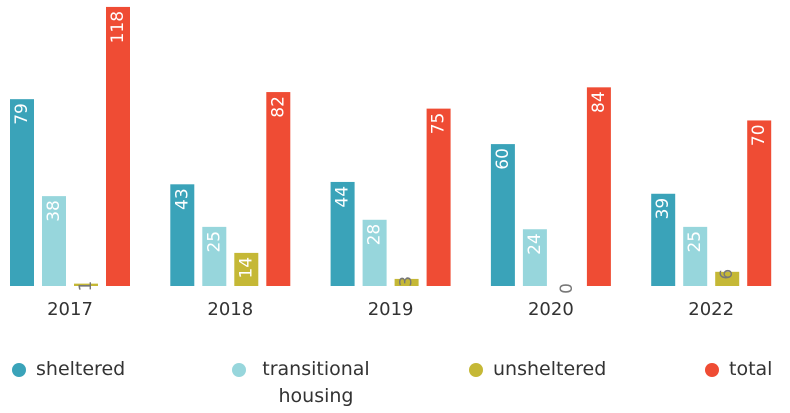 Image resolution: width=790 pixels, height=413 pixels. I want to click on data-label: 1, so click(86, 286).